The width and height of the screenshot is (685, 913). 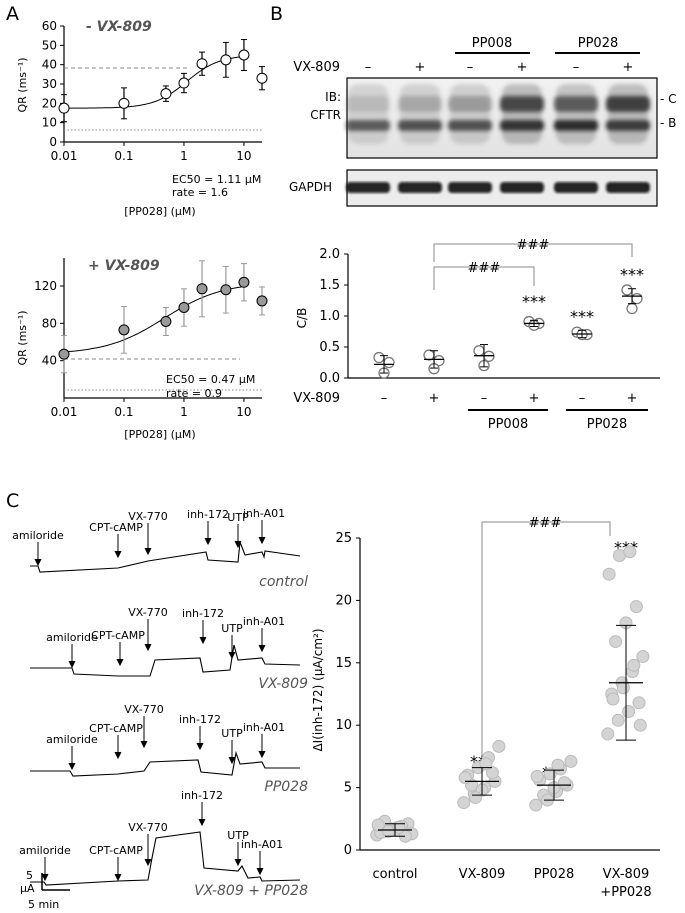 I want to click on significance-hash: ###, so click(x=533, y=245).